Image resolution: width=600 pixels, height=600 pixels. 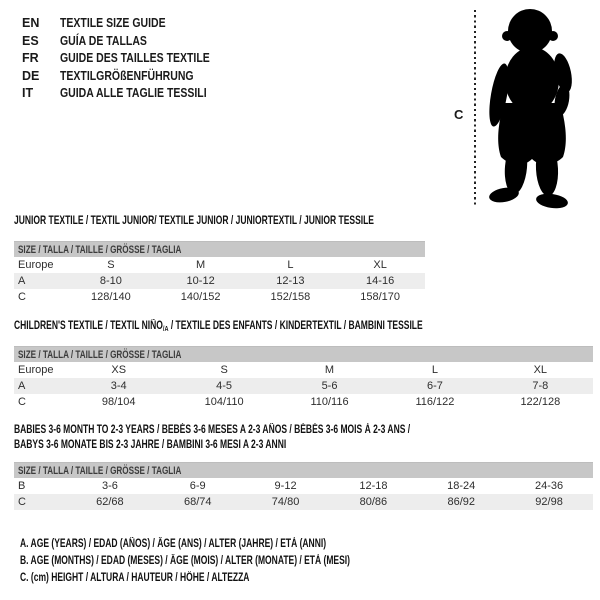 I want to click on height-cell: 62/68, so click(x=110, y=502).